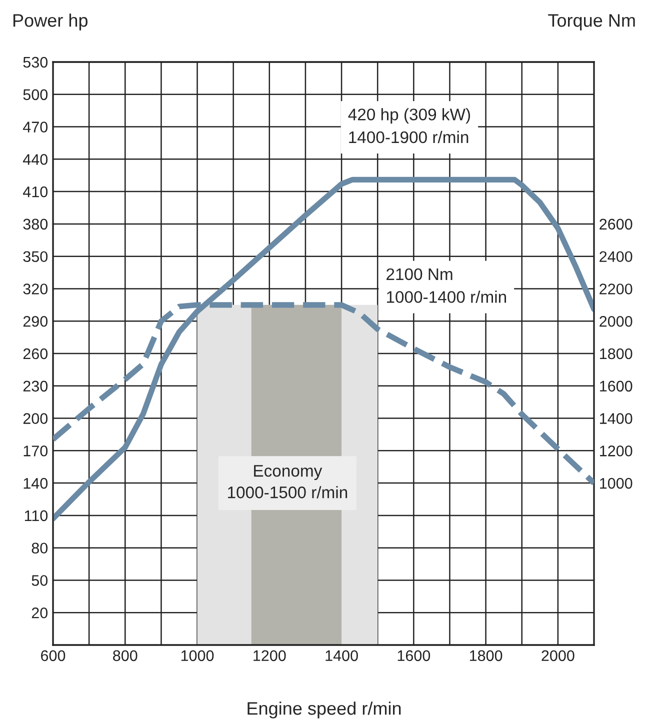  Describe the element at coordinates (50, 22) in the screenshot. I see `y-axis-title: Power hp` at that location.